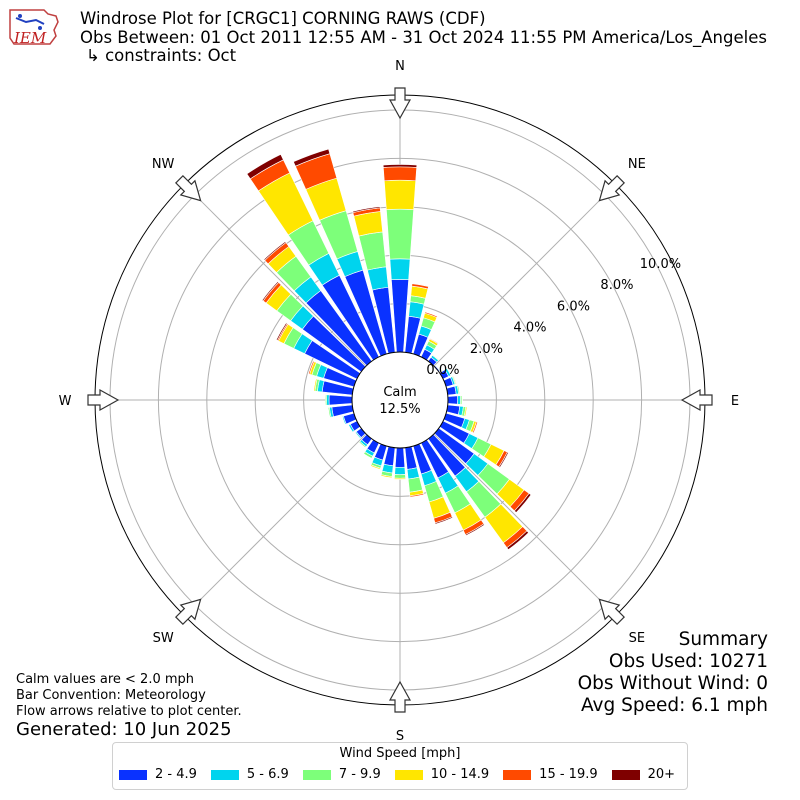 The height and width of the screenshot is (800, 800). I want to click on legend-label: 10 - 14.9, so click(460, 774).